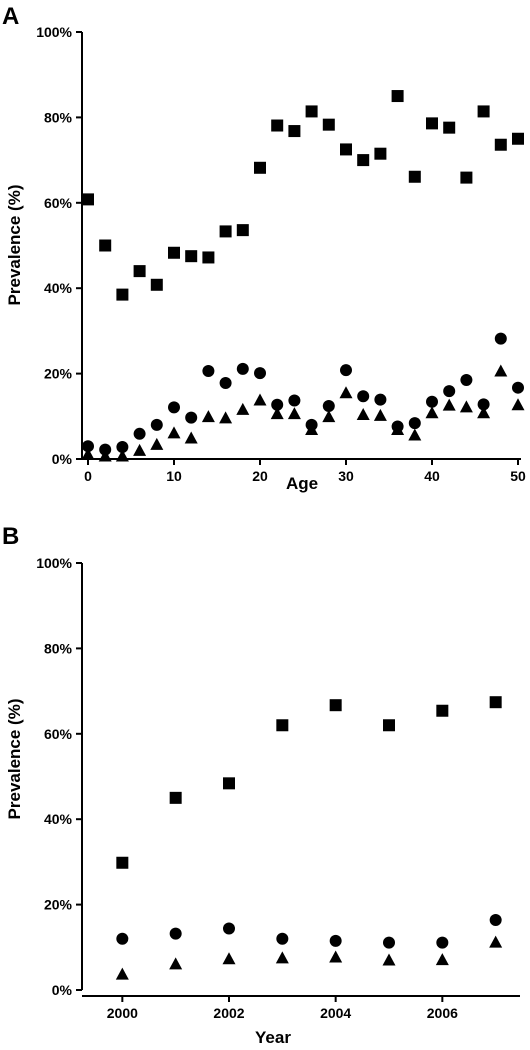  I want to click on y-tick-label-a: 40%, so click(58, 288).